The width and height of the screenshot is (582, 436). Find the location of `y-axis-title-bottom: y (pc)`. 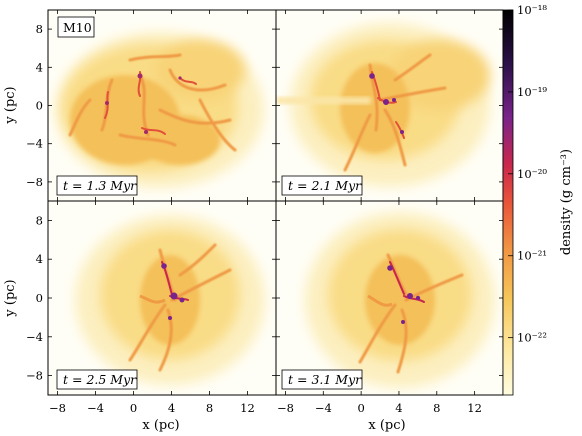

y-axis-title-bottom: y (pc) is located at coordinates (10, 298).